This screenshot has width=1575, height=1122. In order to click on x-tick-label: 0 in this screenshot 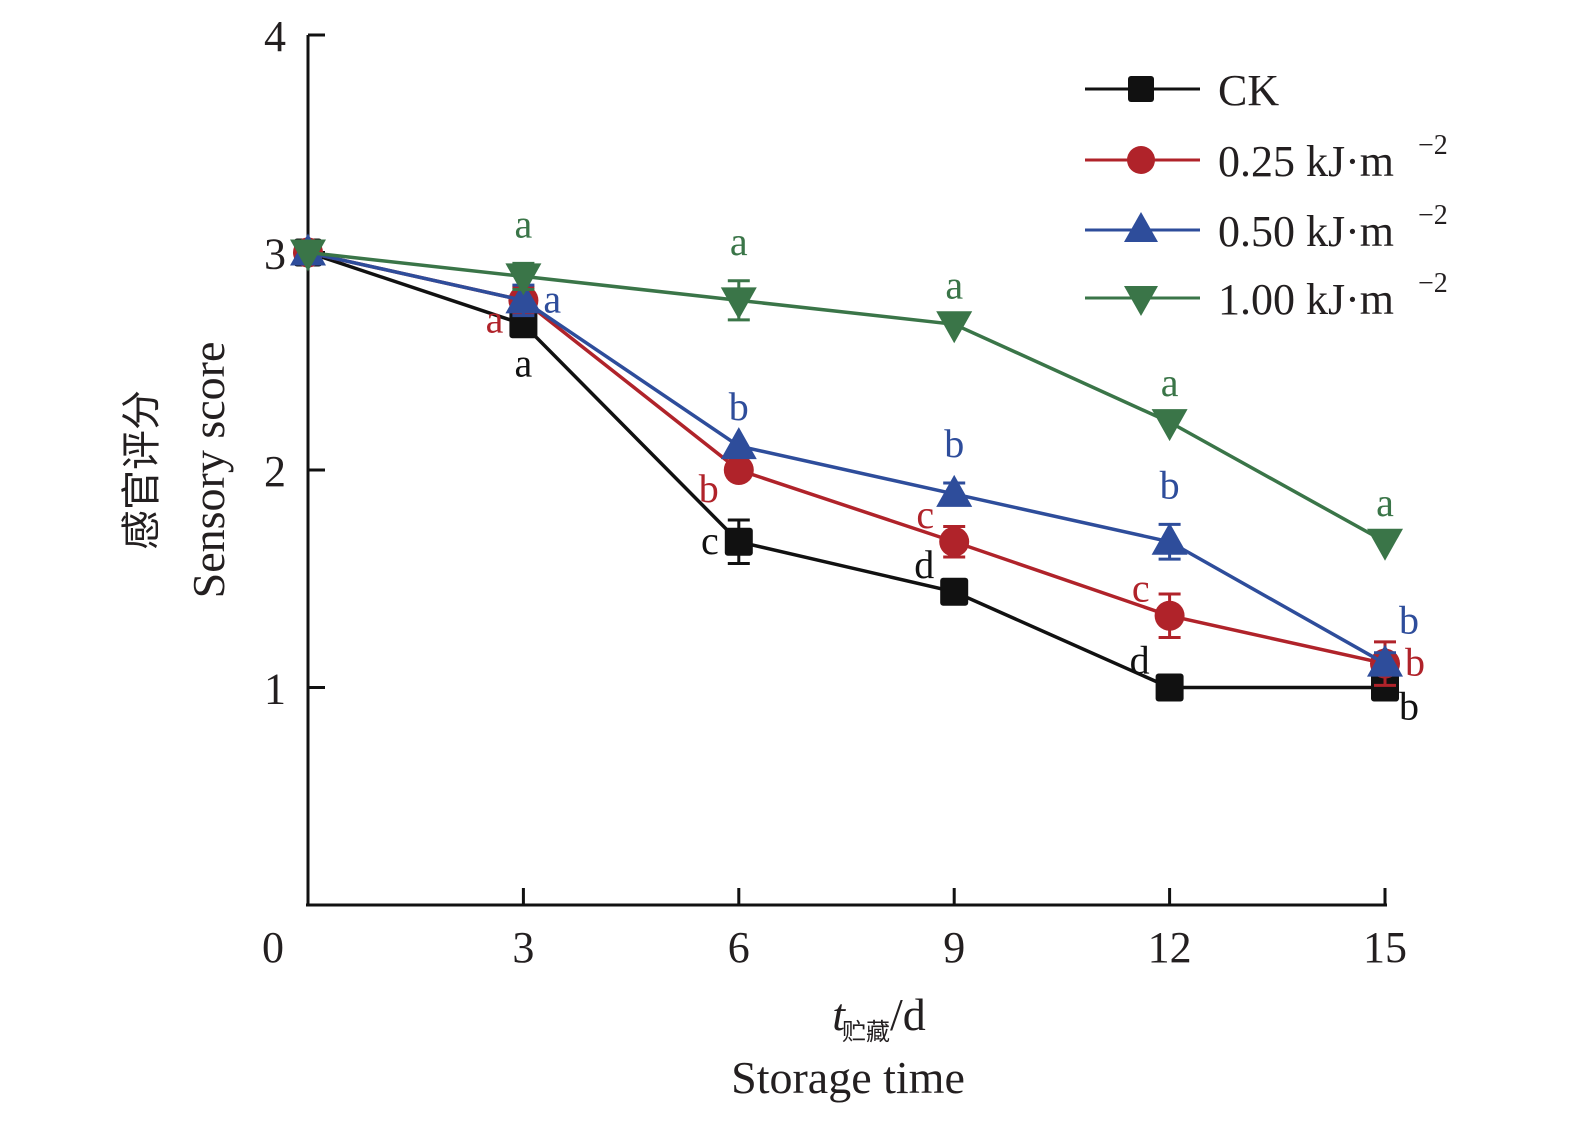, I will do `click(273, 947)`.